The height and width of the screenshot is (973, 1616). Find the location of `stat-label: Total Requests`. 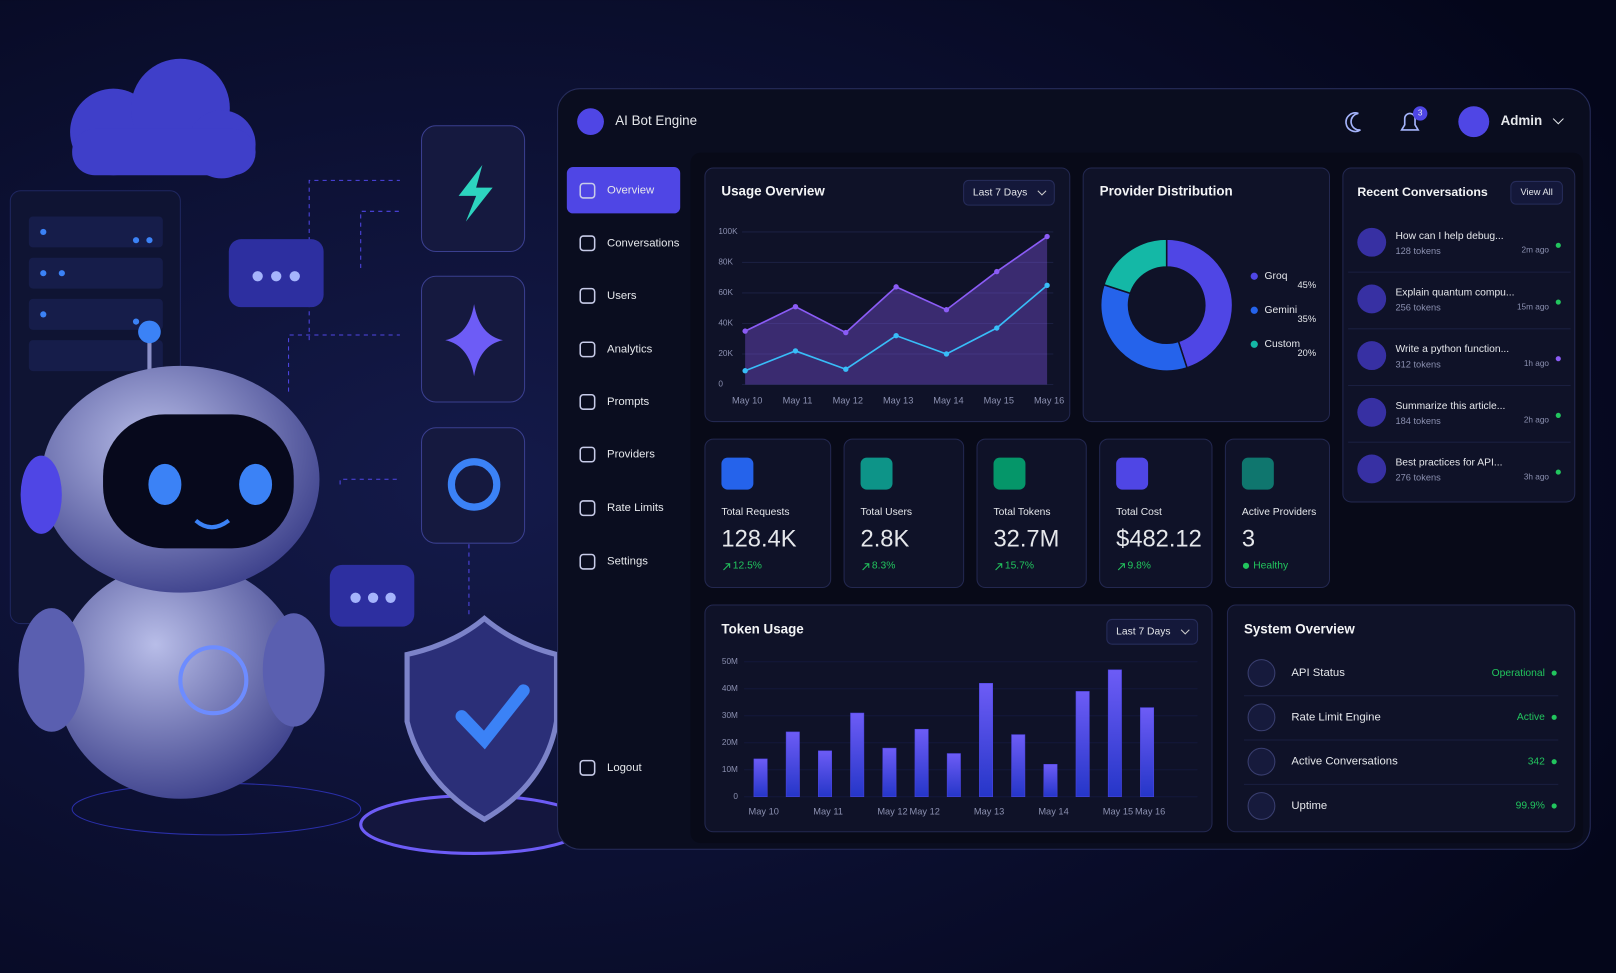

stat-label: Total Requests is located at coordinates (755, 512).